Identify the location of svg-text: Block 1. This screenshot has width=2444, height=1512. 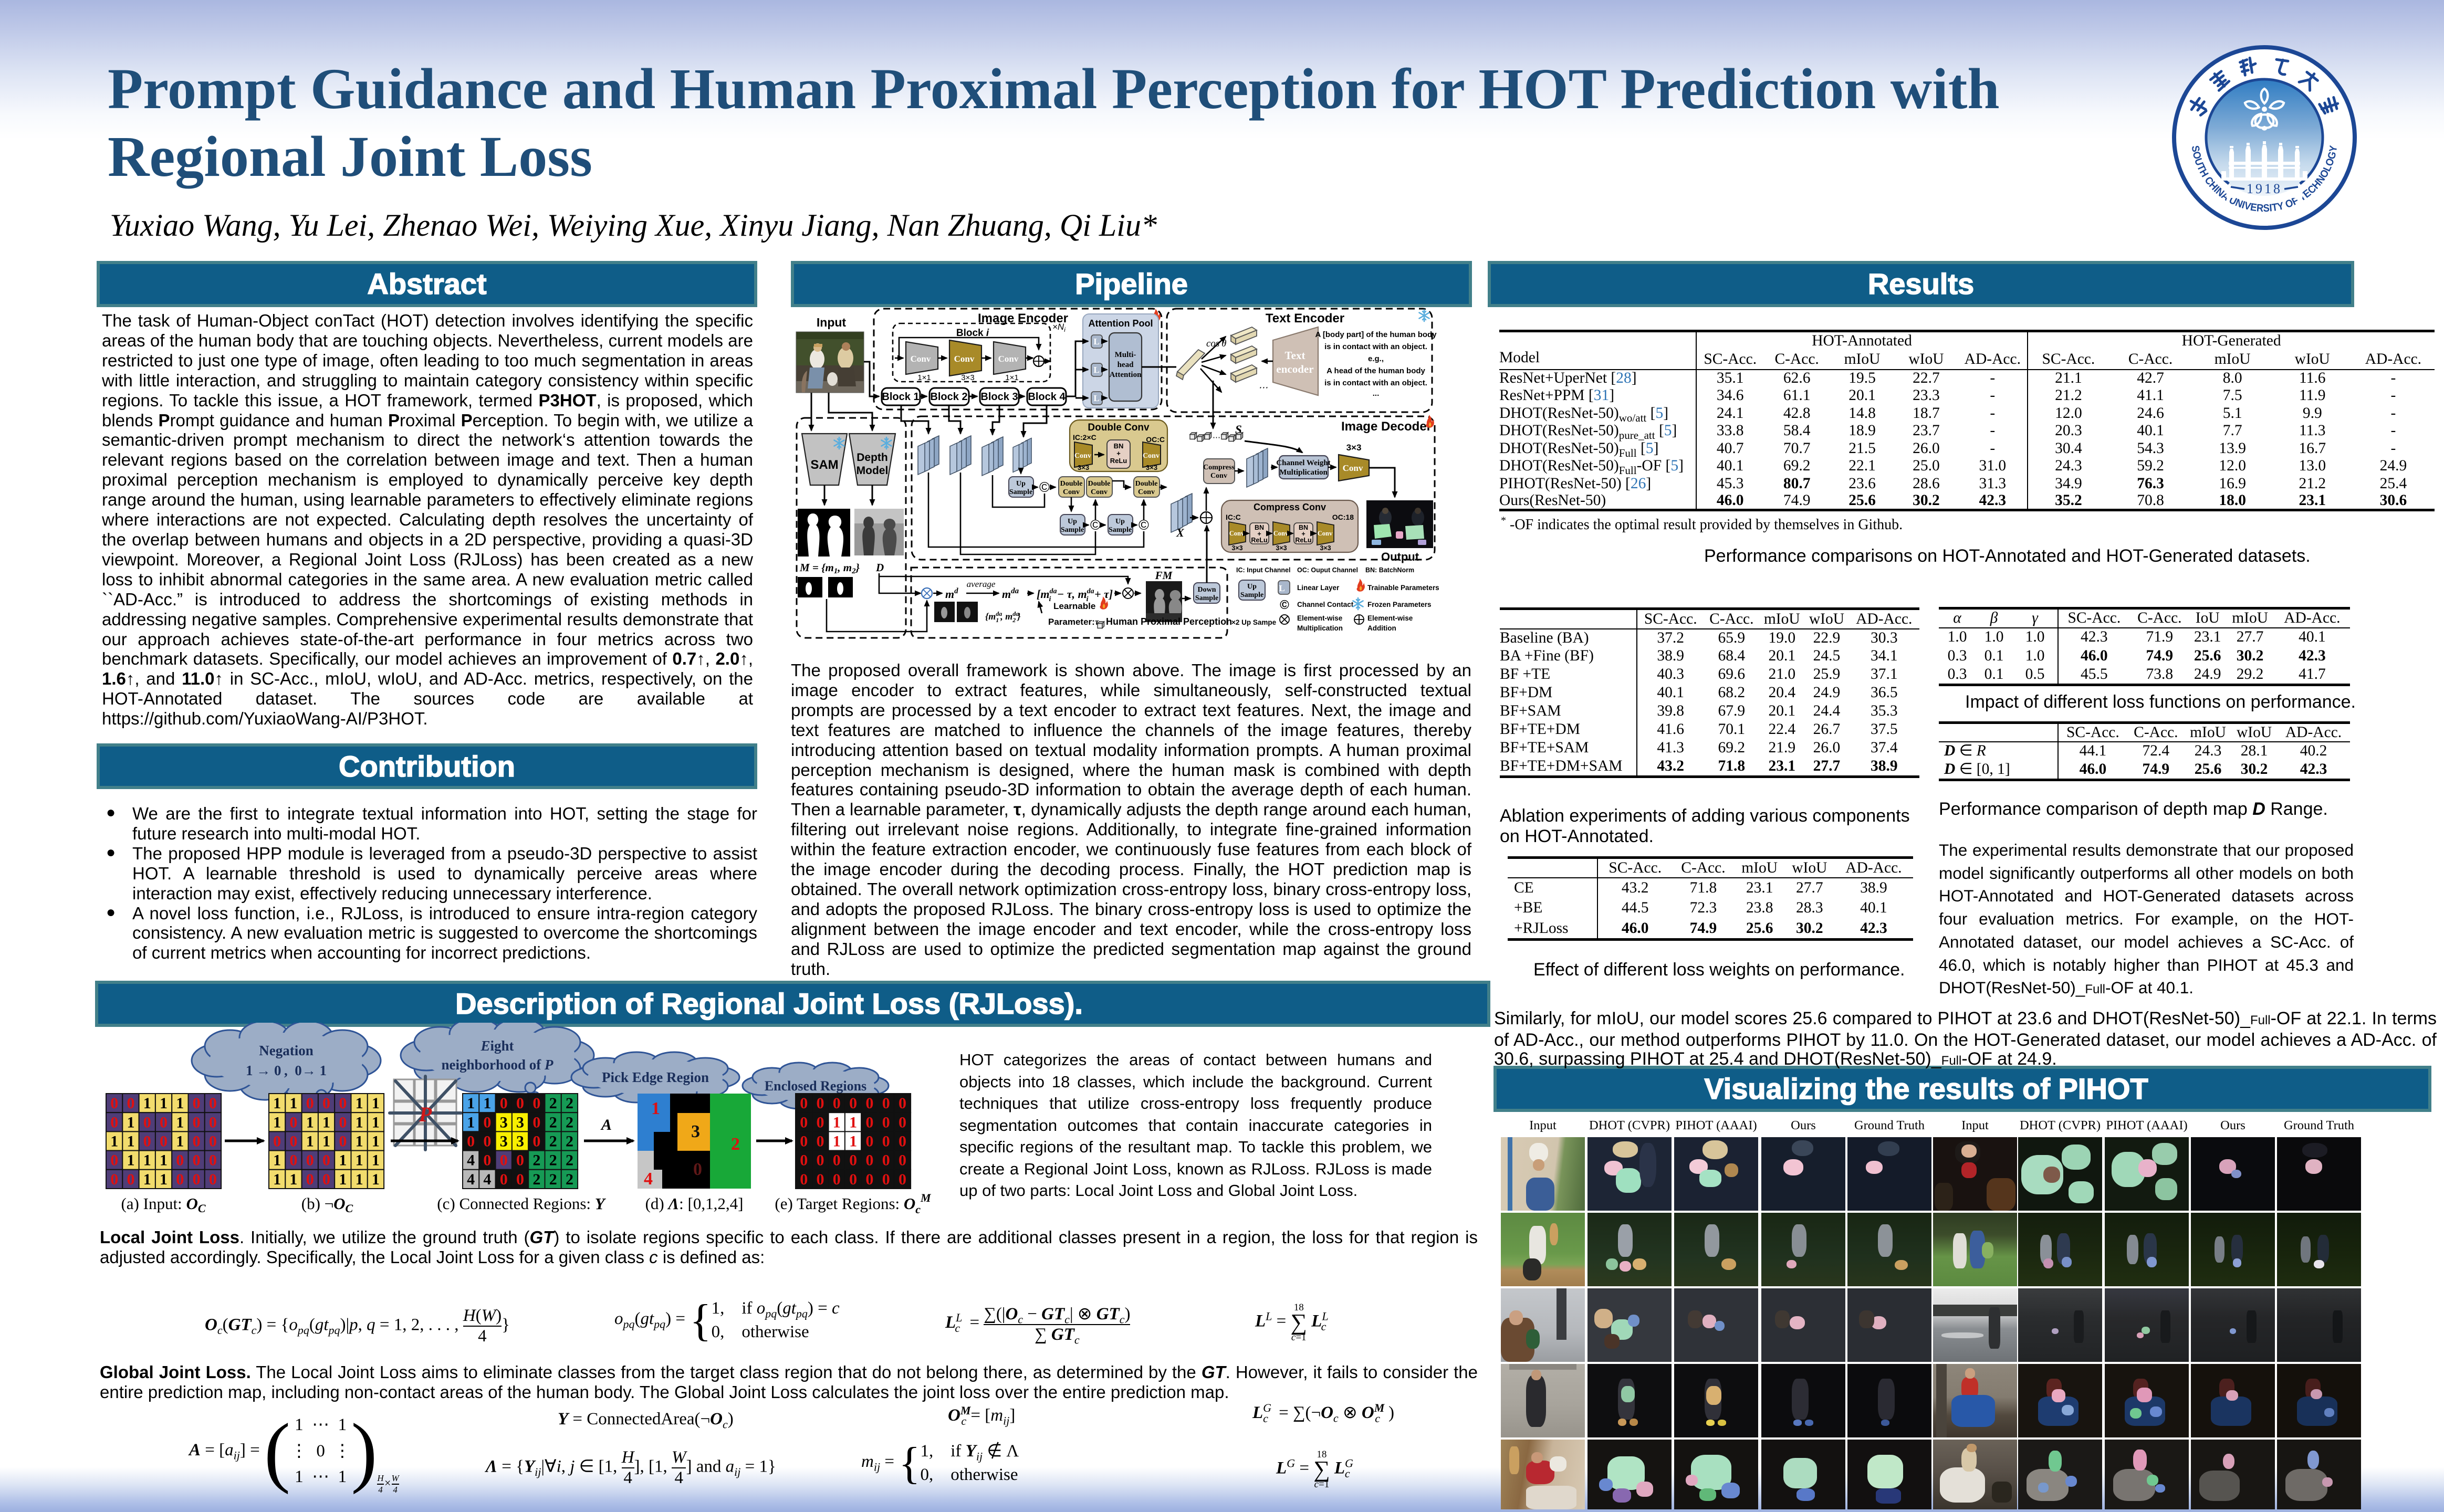
(900, 397).